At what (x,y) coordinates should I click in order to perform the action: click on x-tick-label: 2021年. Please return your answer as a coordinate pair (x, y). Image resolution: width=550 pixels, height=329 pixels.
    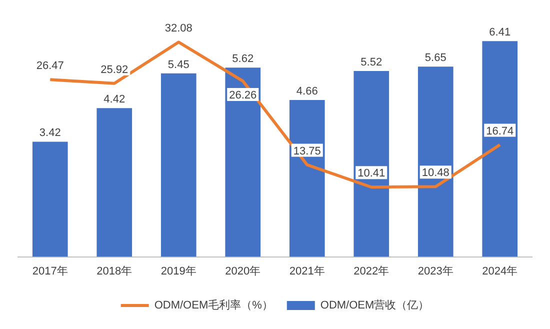
    Looking at the image, I should click on (307, 271).